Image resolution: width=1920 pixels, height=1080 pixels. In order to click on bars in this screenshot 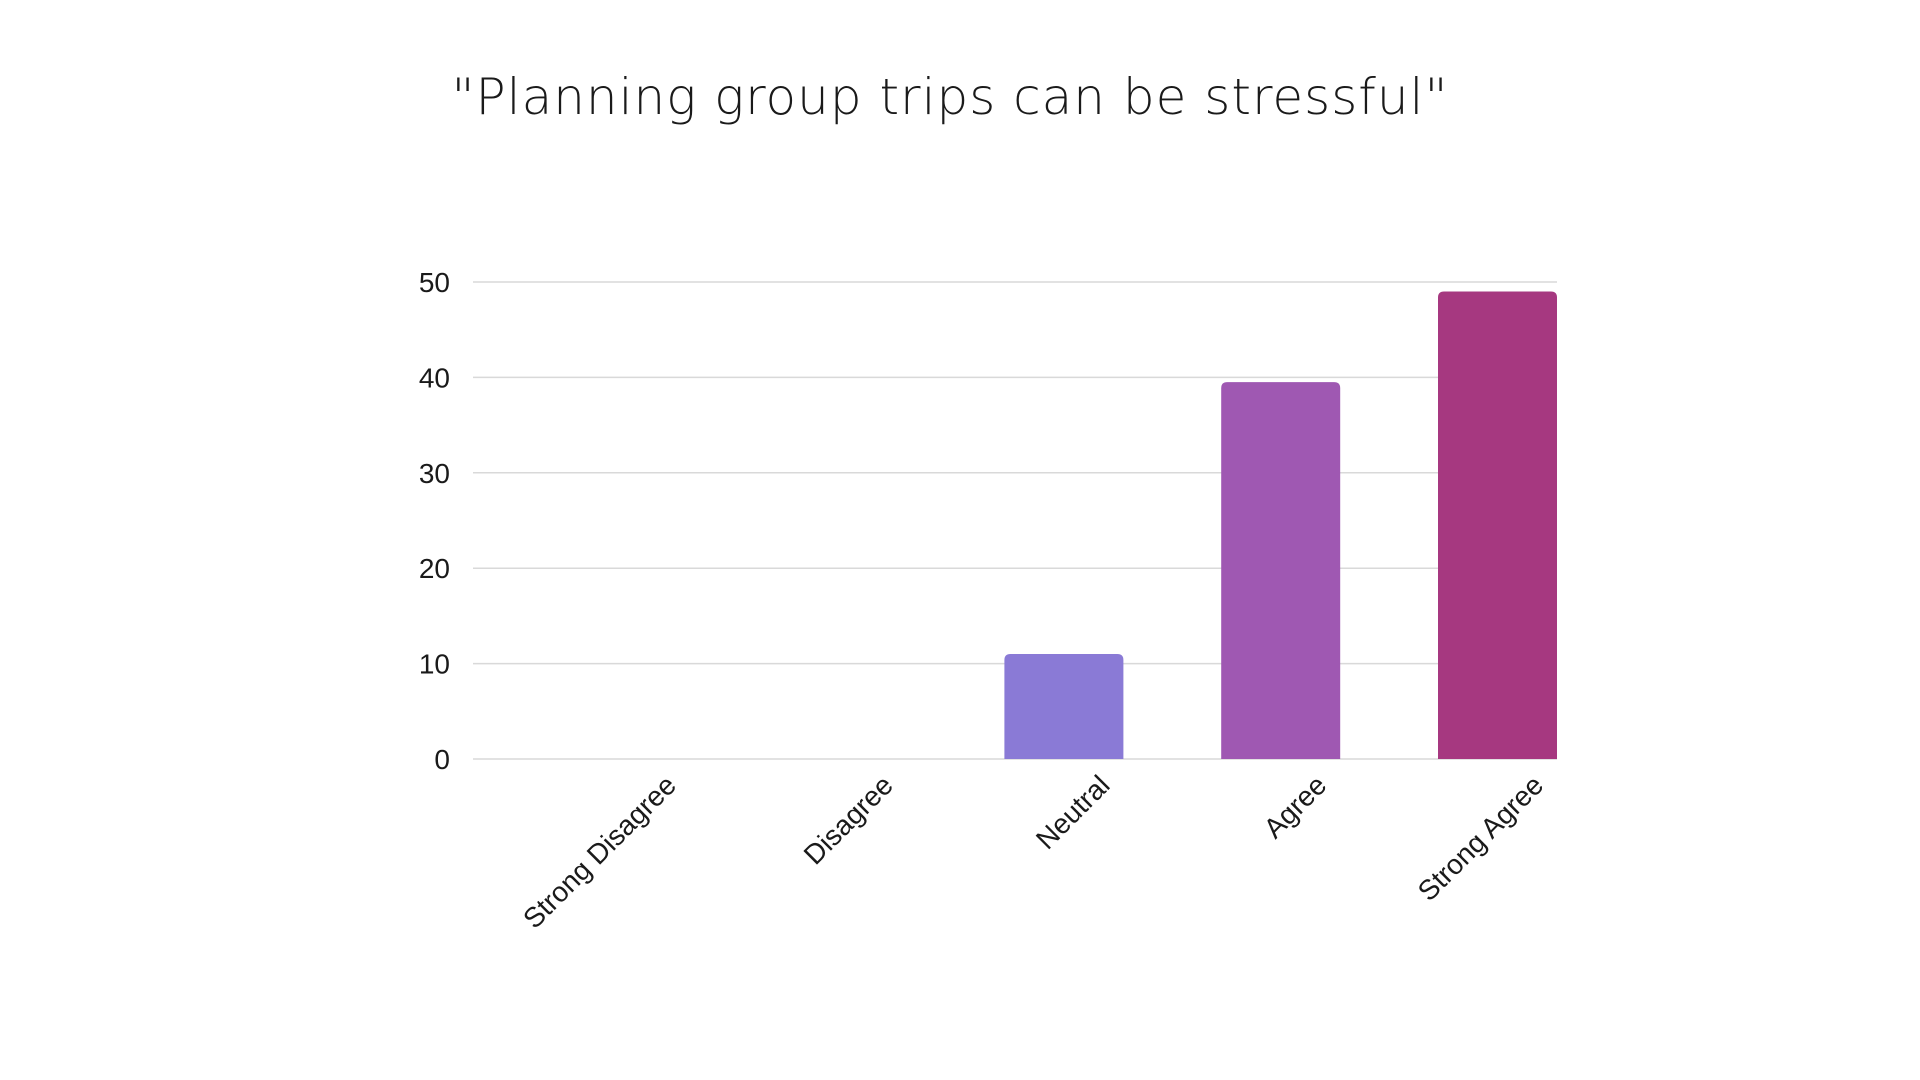, I will do `click(1280, 525)`.